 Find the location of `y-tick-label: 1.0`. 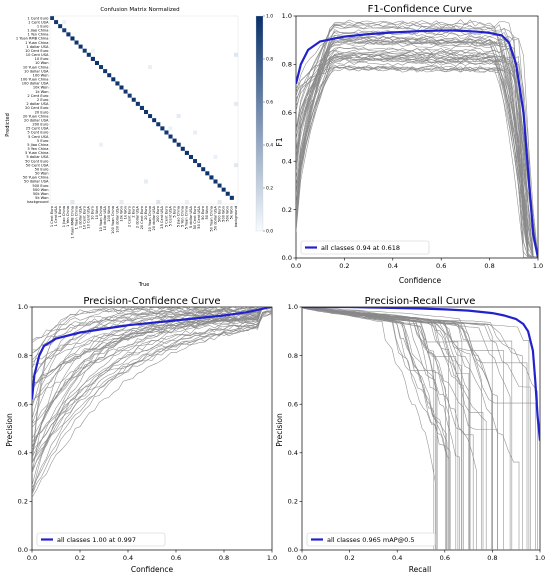

y-tick-label: 1.0 is located at coordinates (287, 16).